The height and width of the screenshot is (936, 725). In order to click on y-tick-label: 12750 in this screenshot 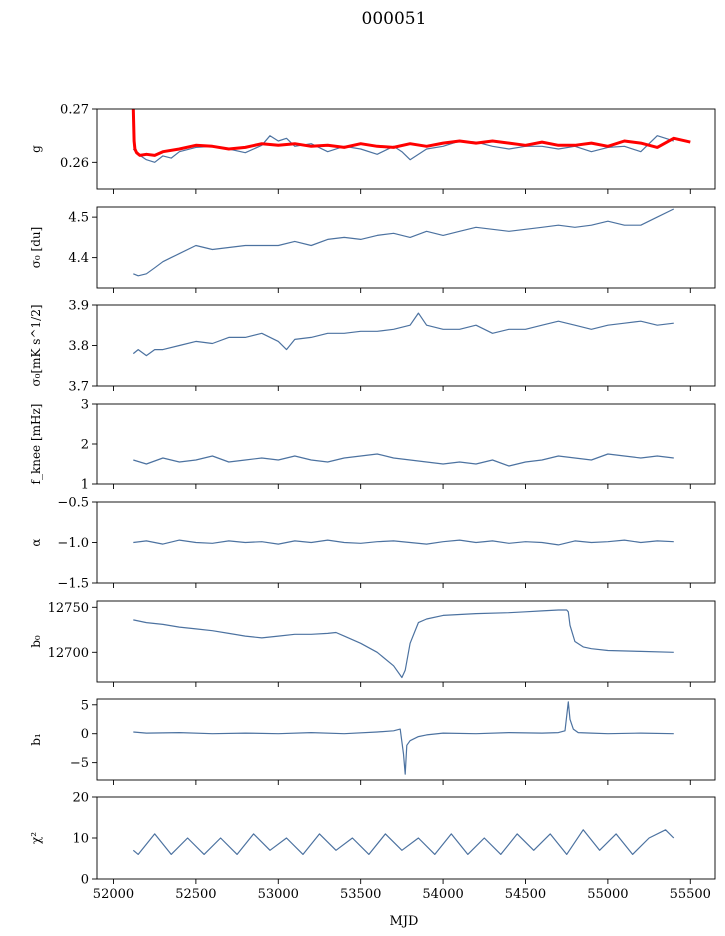, I will do `click(68, 608)`.